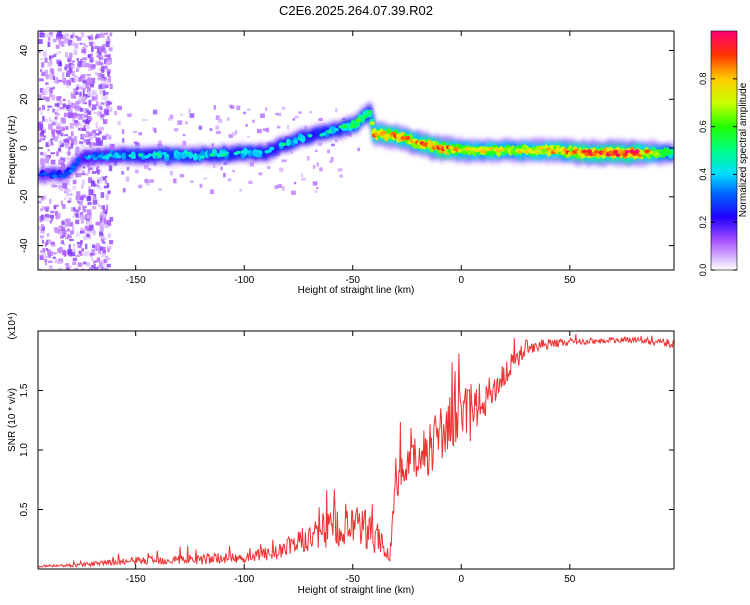 The height and width of the screenshot is (605, 750). I want to click on colorbar-gradient, so click(724, 150).